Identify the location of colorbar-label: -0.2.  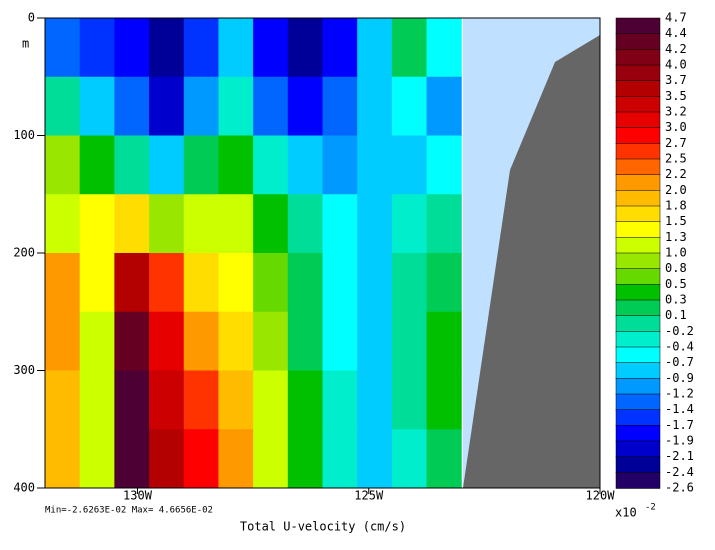
(679, 331).